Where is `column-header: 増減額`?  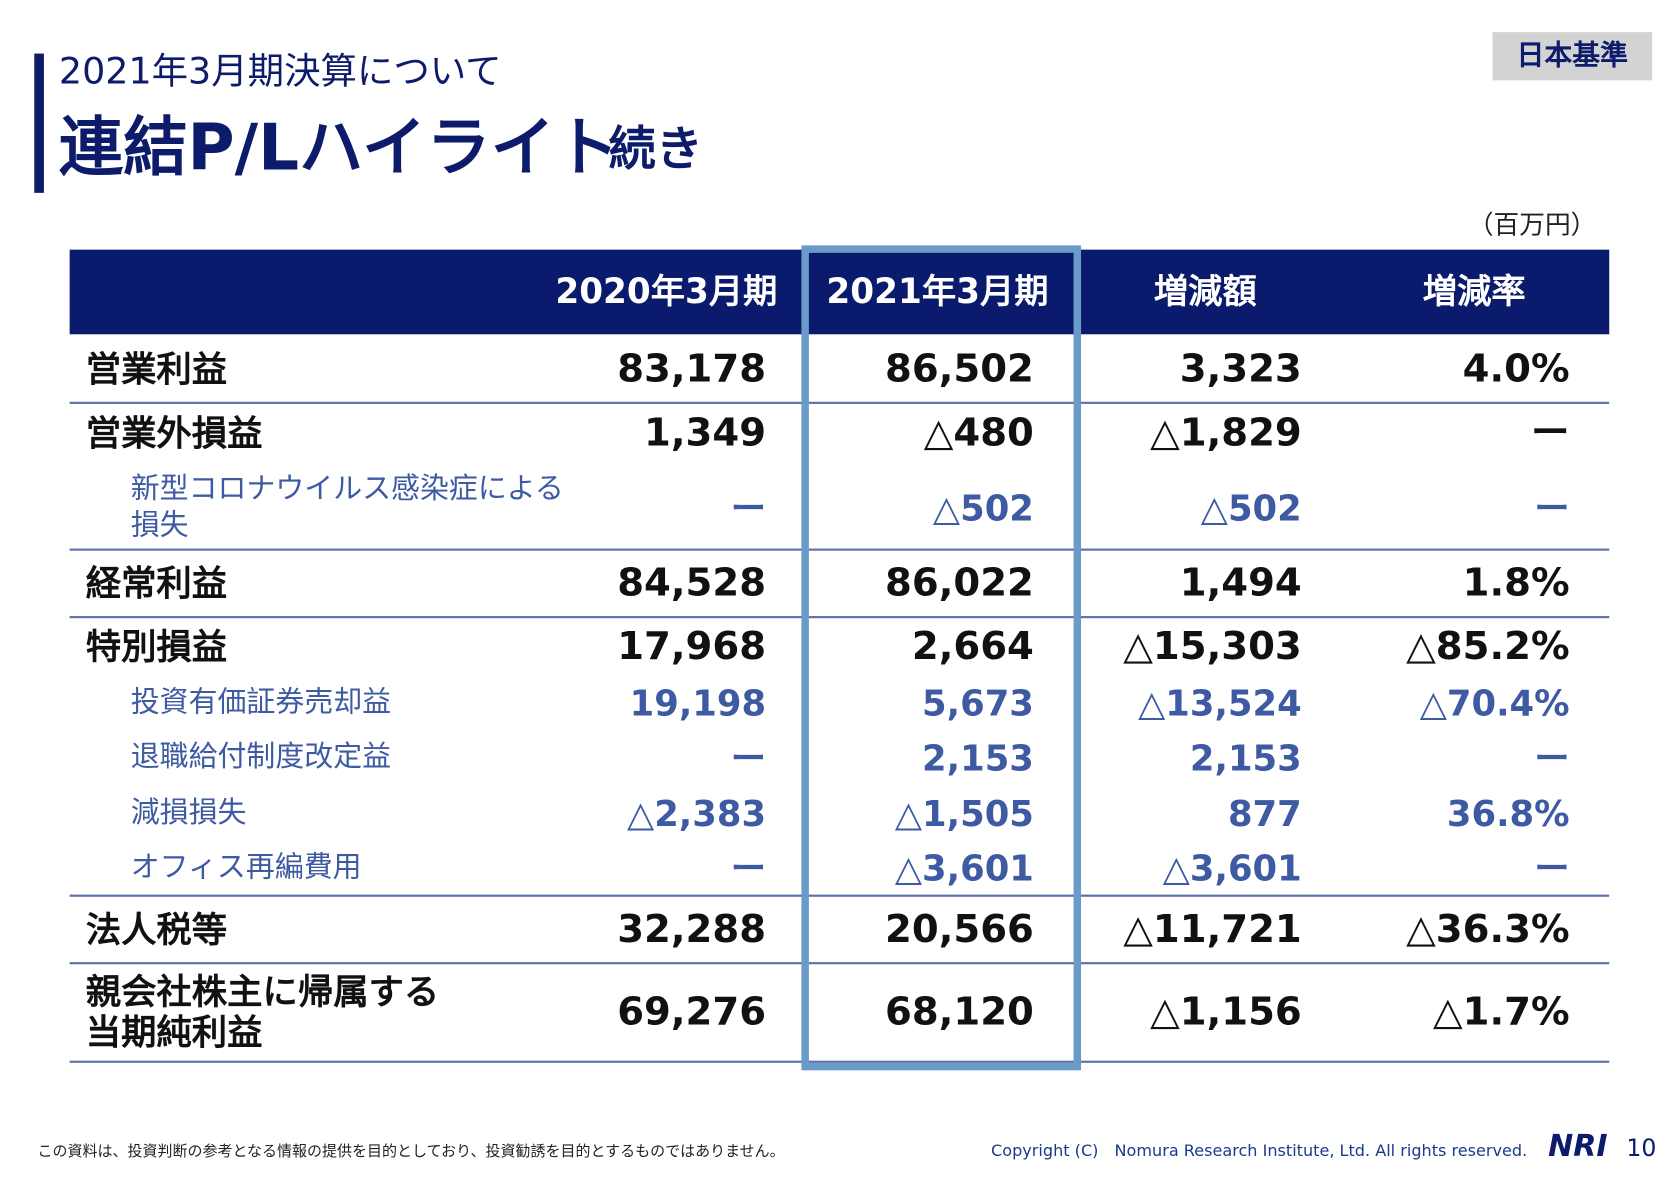 column-header: 増減額 is located at coordinates (1205, 291).